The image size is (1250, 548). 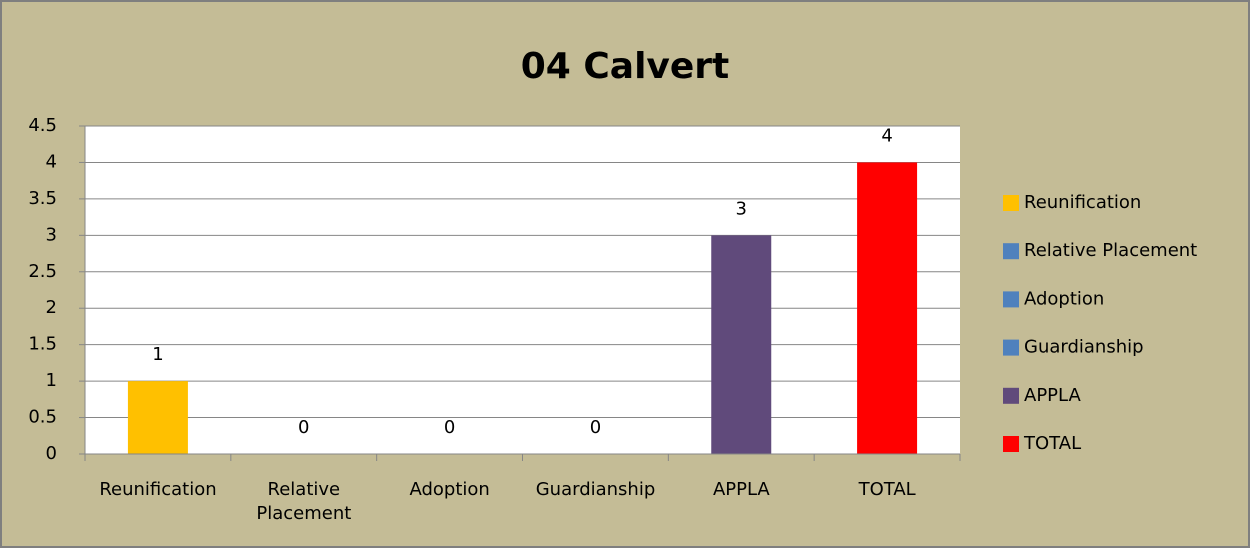 I want to click on y-tick-label: 4, so click(x=51, y=161).